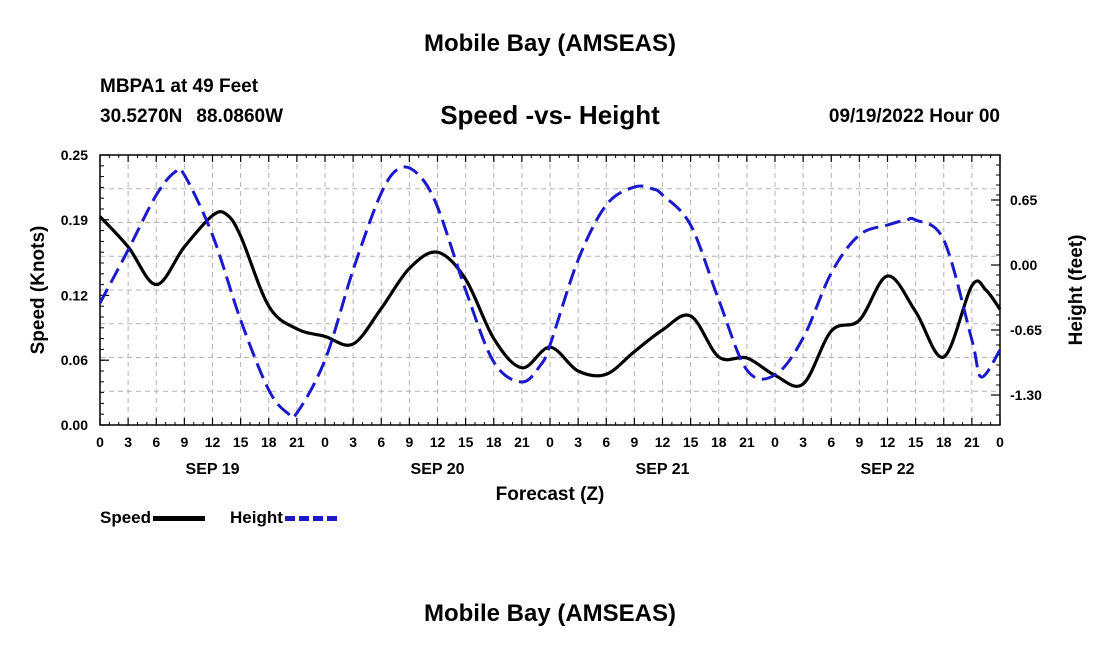  I want to click on x-date-label: SEP 19, so click(213, 469).